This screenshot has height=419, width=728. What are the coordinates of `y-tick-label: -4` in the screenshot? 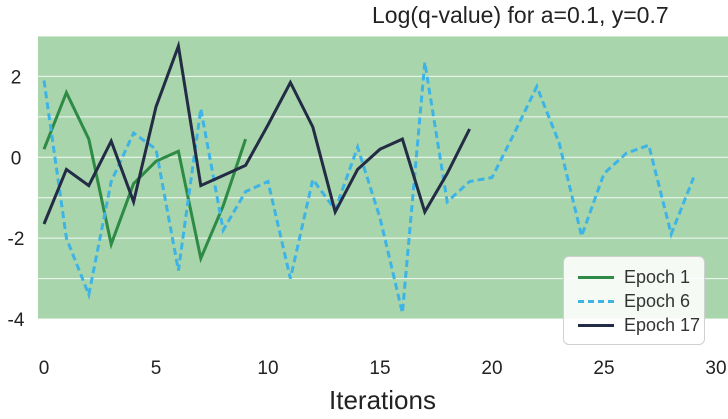 It's located at (16, 320).